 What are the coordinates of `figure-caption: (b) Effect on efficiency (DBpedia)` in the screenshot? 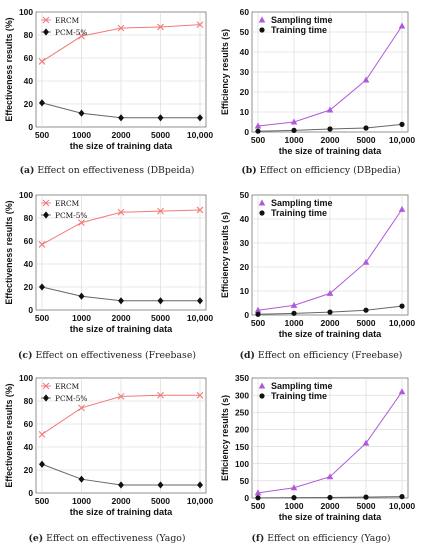 It's located at (321, 170).